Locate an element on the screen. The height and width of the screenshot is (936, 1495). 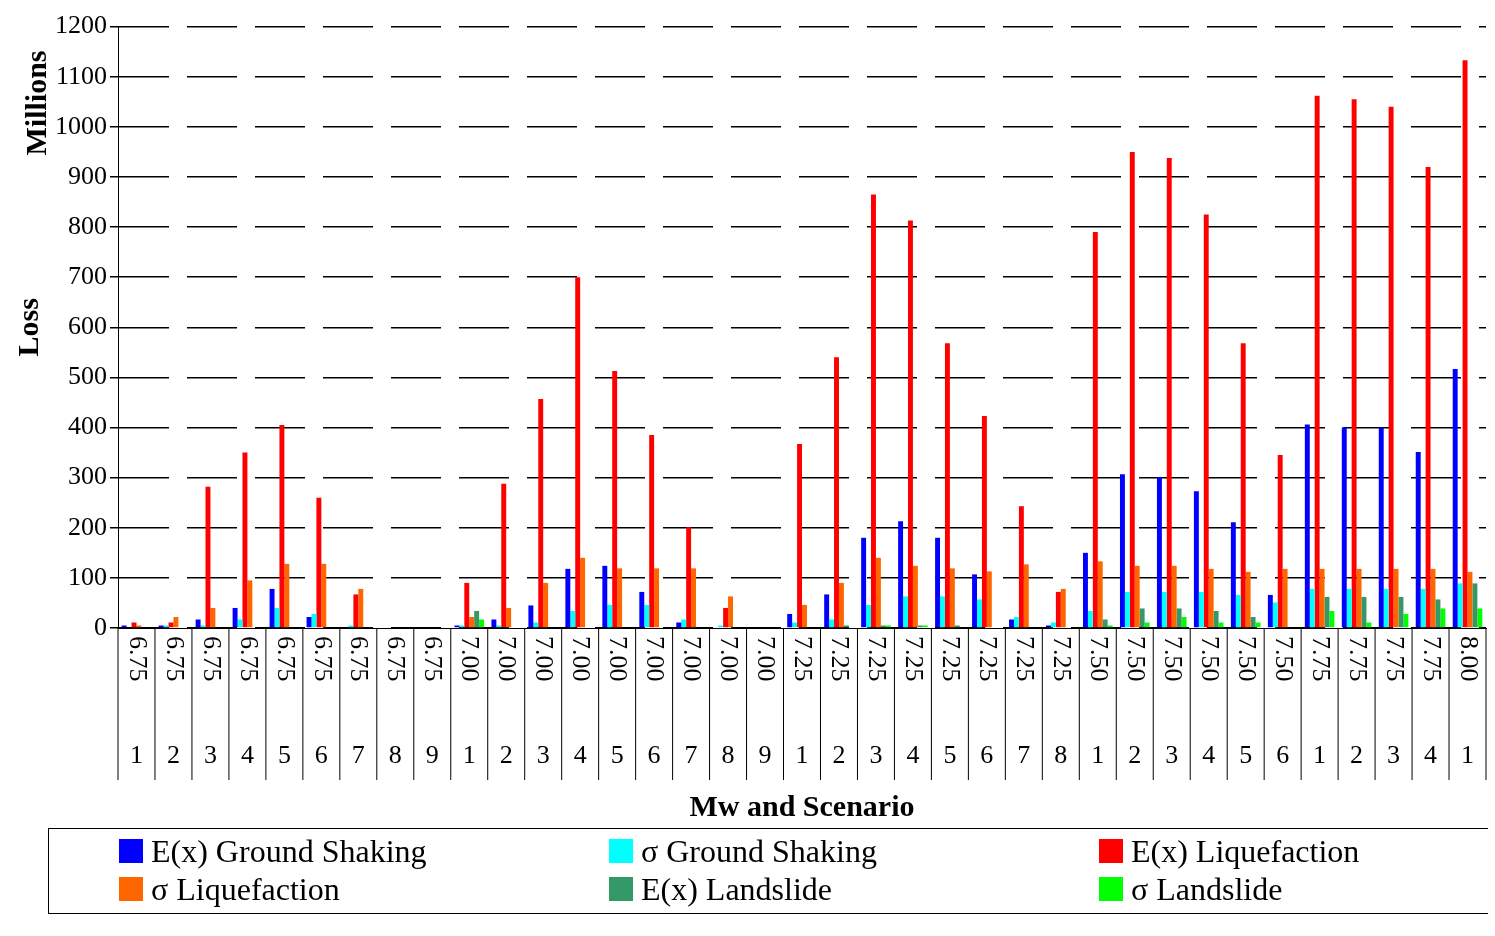
category-label: 7.50 1 is located at coordinates (1099, 702).